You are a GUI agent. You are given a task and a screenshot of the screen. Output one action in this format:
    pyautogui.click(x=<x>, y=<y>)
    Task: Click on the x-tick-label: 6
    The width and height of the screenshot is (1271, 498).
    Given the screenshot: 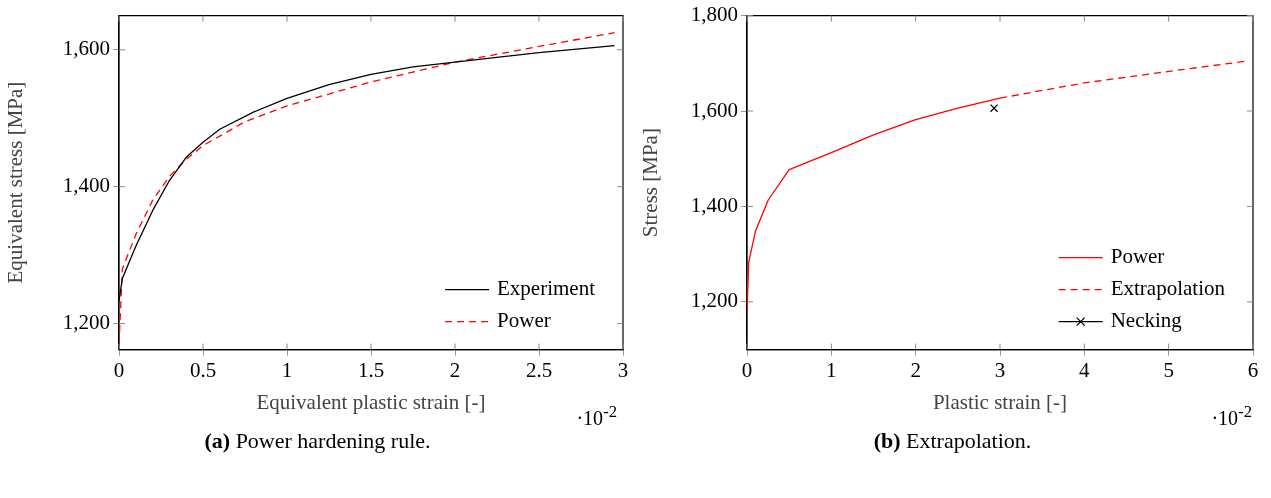 What is the action you would take?
    pyautogui.click(x=1253, y=369)
    